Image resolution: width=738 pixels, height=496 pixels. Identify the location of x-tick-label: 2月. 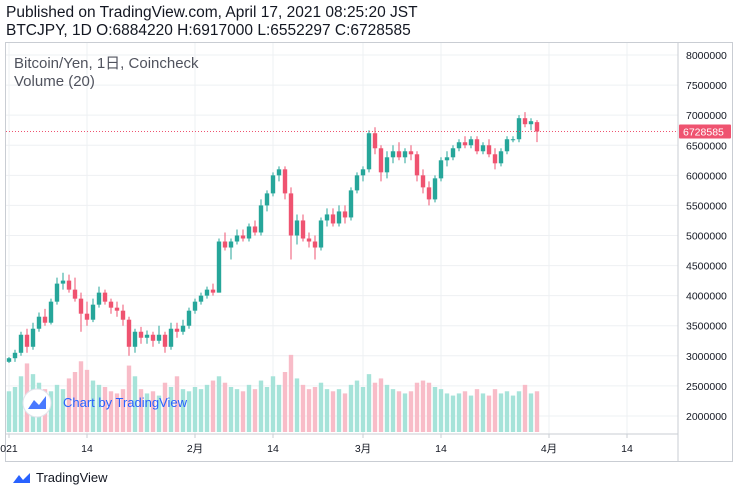
(195, 449).